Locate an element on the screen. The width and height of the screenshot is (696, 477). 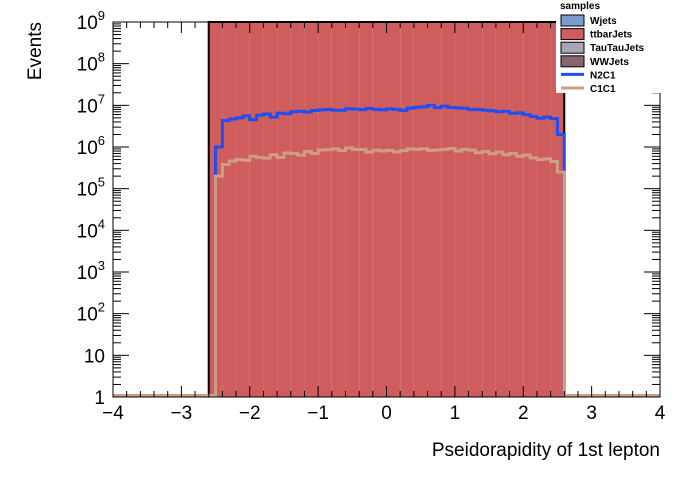
x-tick-labels: −4 −3 −2 −1 0 1 2 3 4 is located at coordinates (384, 413).